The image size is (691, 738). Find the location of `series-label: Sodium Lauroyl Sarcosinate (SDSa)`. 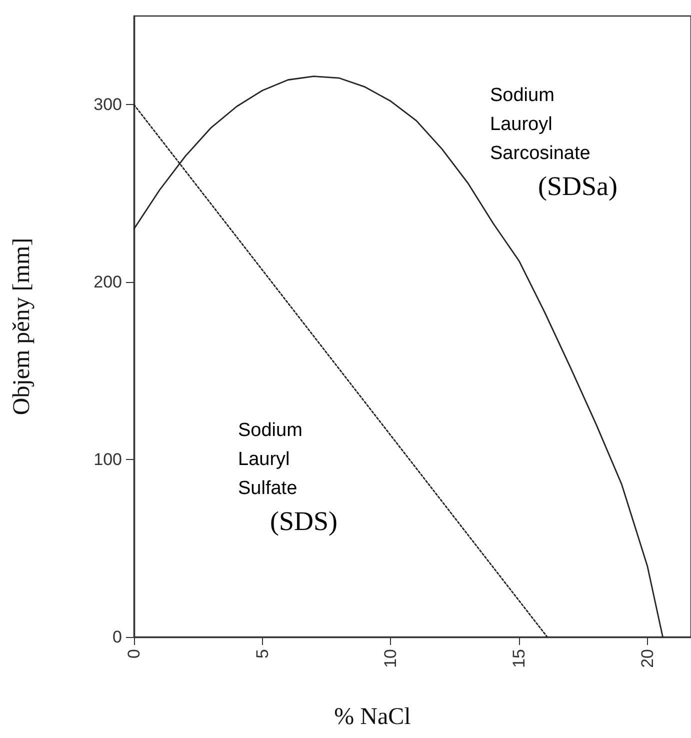

series-label: Sodium Lauroyl Sarcosinate (SDSa) is located at coordinates (554, 143).